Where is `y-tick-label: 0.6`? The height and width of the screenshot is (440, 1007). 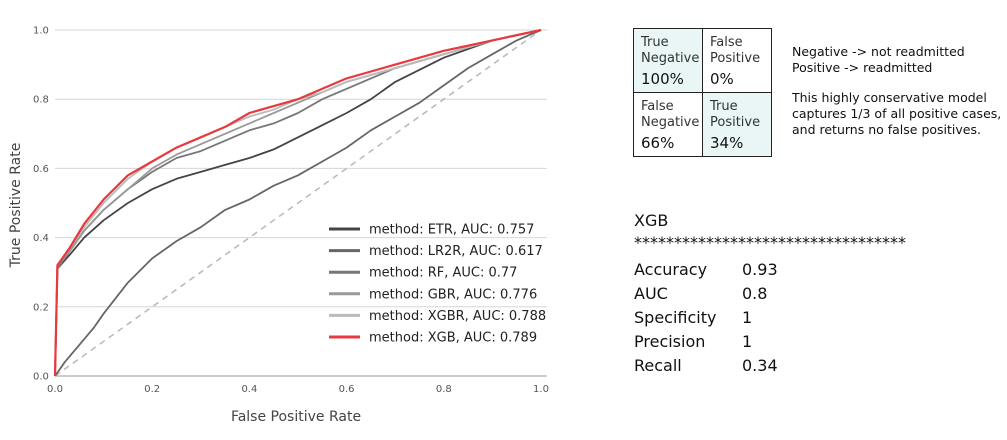 y-tick-label: 0.6 is located at coordinates (41, 169).